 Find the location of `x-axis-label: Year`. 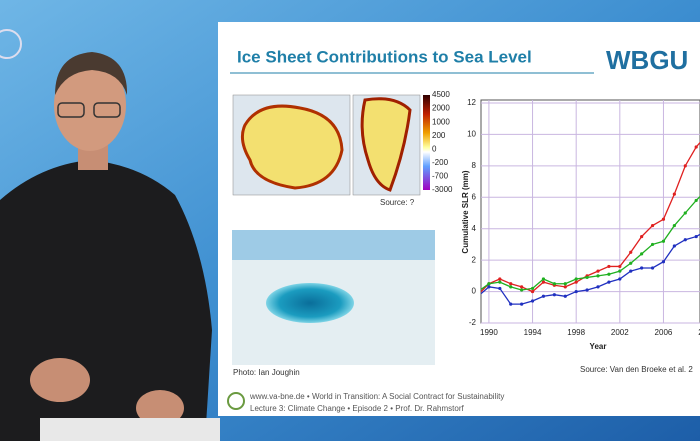

x-axis-label: Year is located at coordinates (598, 346).